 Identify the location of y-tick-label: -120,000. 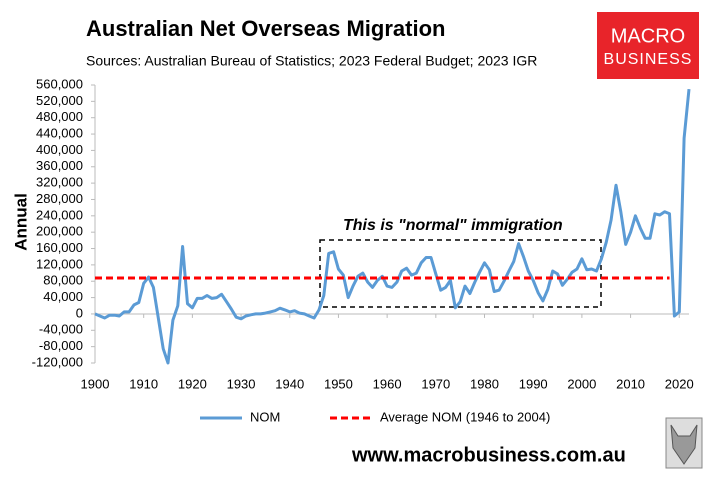
(57, 361).